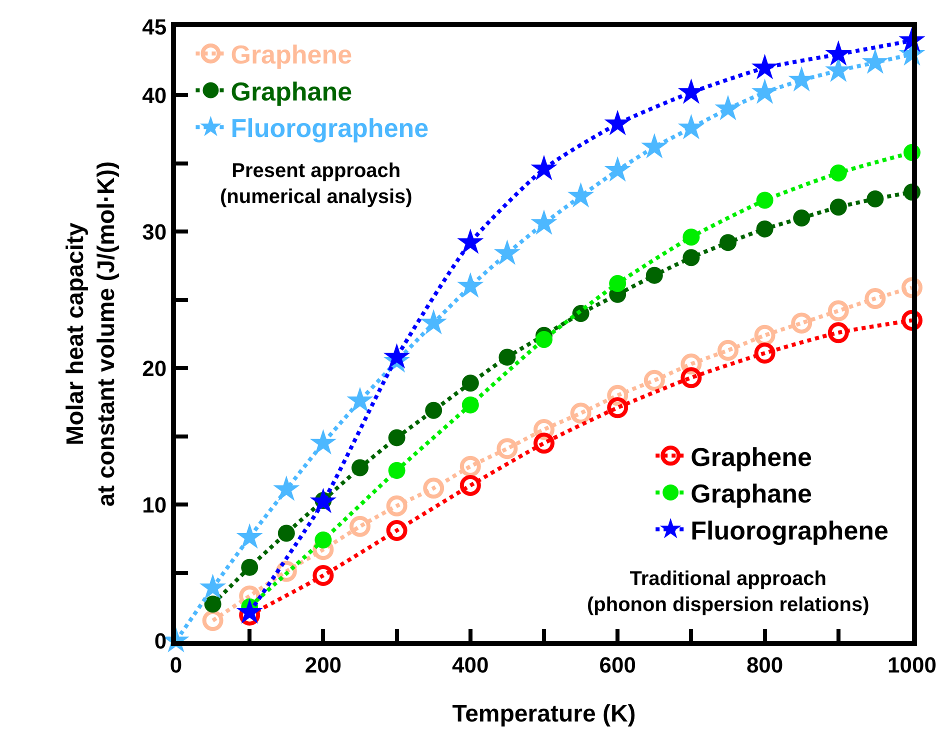 The height and width of the screenshot is (743, 949). Describe the element at coordinates (160, 641) in the screenshot. I see `y-tick-label: 0` at that location.